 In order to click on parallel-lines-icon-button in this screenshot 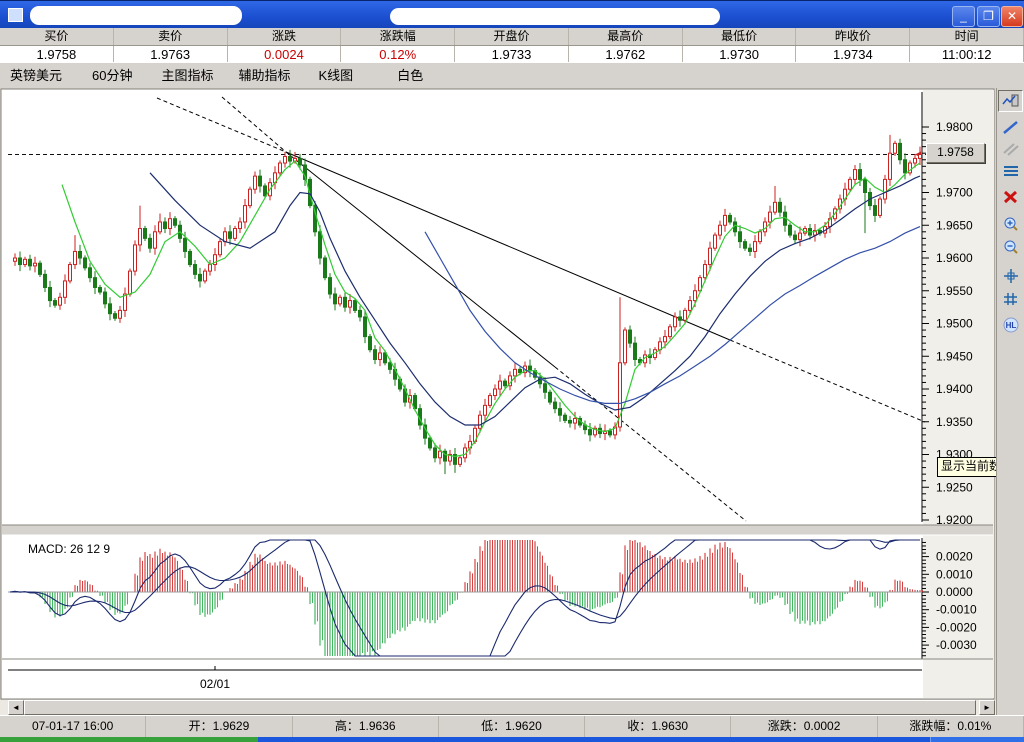, I will do `click(1010, 150)`.